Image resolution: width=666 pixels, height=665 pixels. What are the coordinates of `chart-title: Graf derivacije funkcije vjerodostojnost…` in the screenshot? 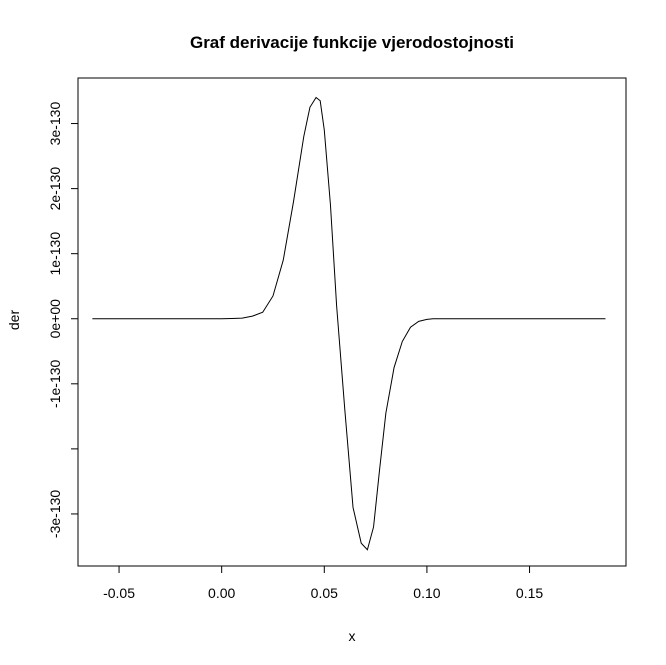 It's located at (352, 42).